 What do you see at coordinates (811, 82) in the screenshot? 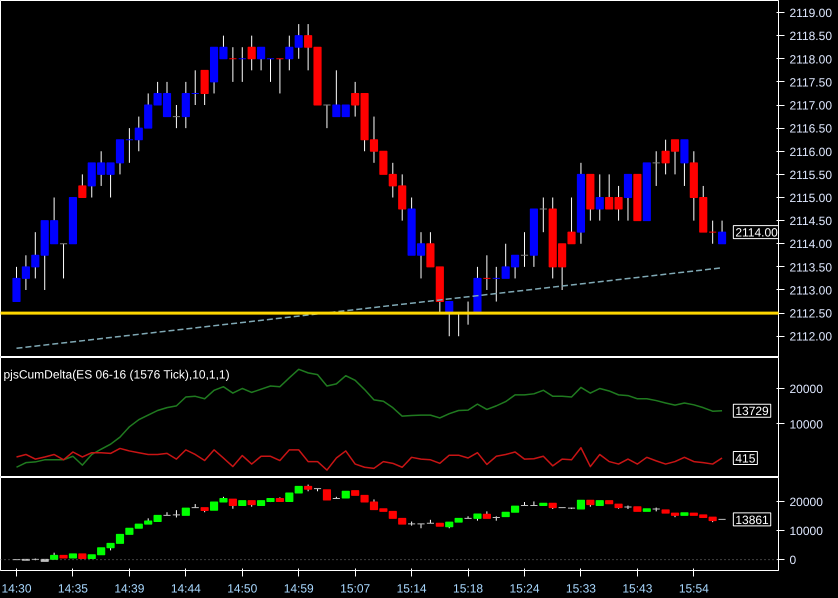
I see `y-tick-label: 2117.50` at bounding box center [811, 82].